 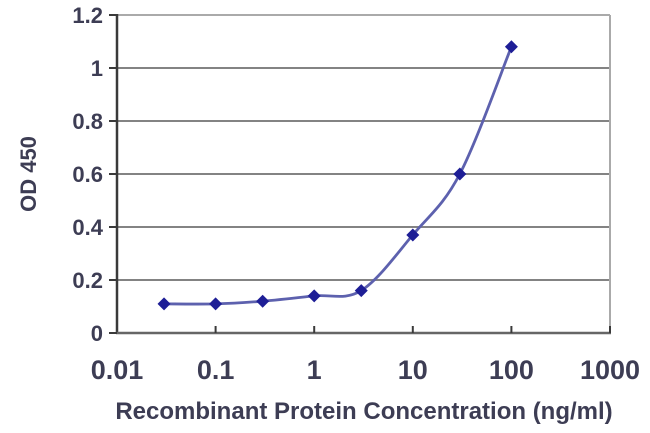 What do you see at coordinates (511, 370) in the screenshot?
I see `x-tick-label: 100` at bounding box center [511, 370].